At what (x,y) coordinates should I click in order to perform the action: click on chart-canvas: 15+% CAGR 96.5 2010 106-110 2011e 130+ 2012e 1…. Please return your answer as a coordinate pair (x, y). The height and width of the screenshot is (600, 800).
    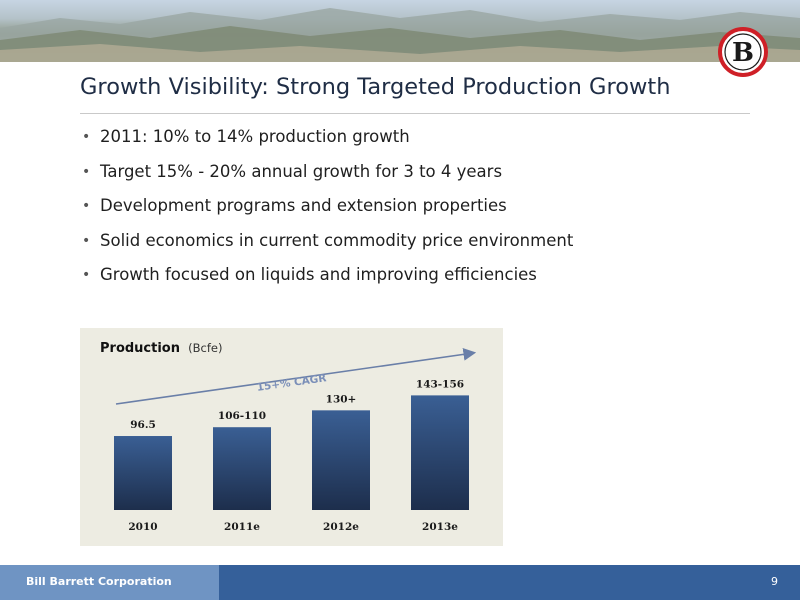
    Looking at the image, I should click on (295, 440).